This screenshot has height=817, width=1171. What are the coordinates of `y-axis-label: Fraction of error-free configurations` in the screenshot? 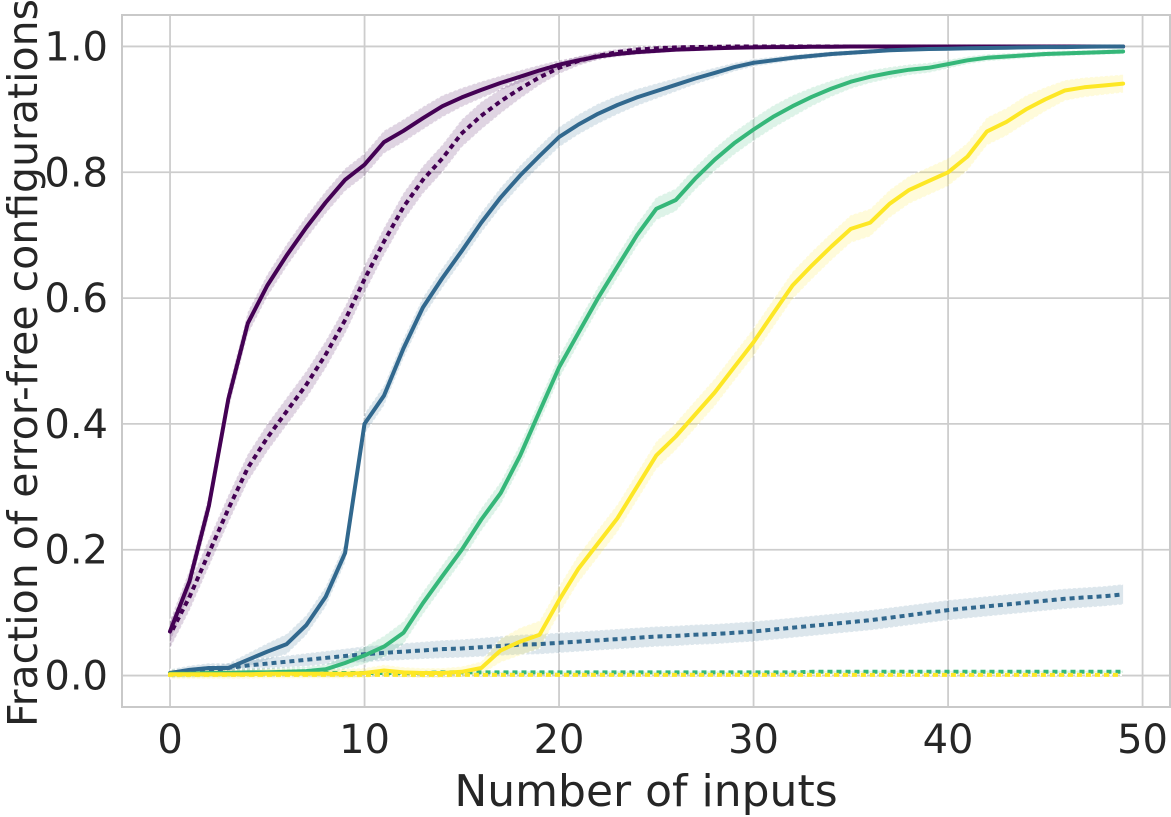 It's located at (23, 363).